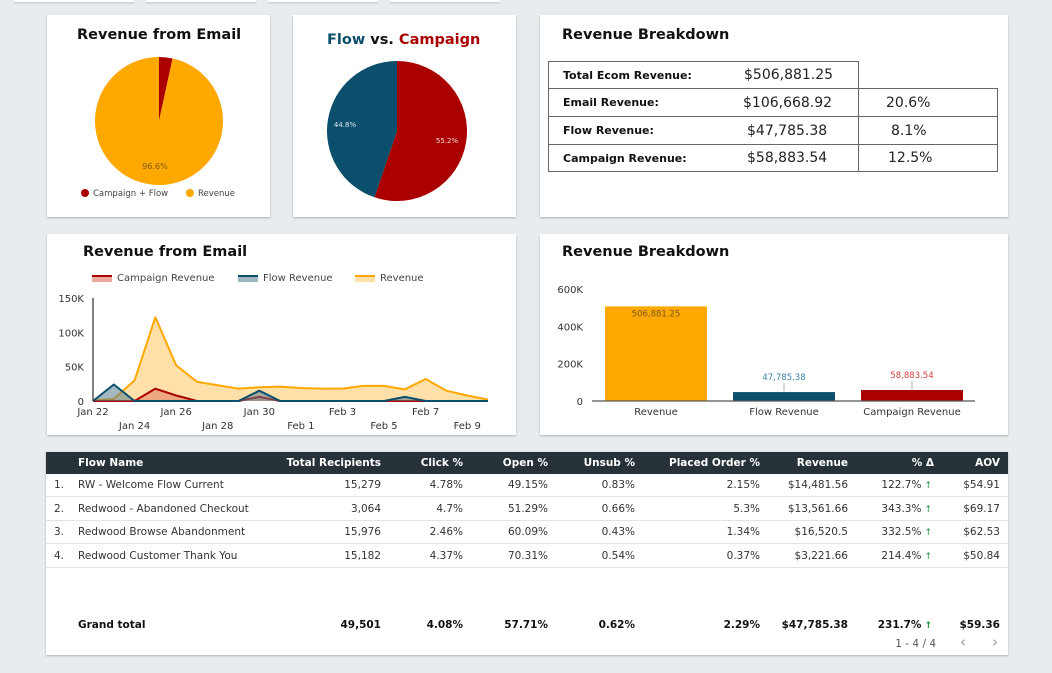 This screenshot has width=1052, height=673. What do you see at coordinates (162, 532) in the screenshot?
I see `flow-name: Redwood Browse Abandonment` at bounding box center [162, 532].